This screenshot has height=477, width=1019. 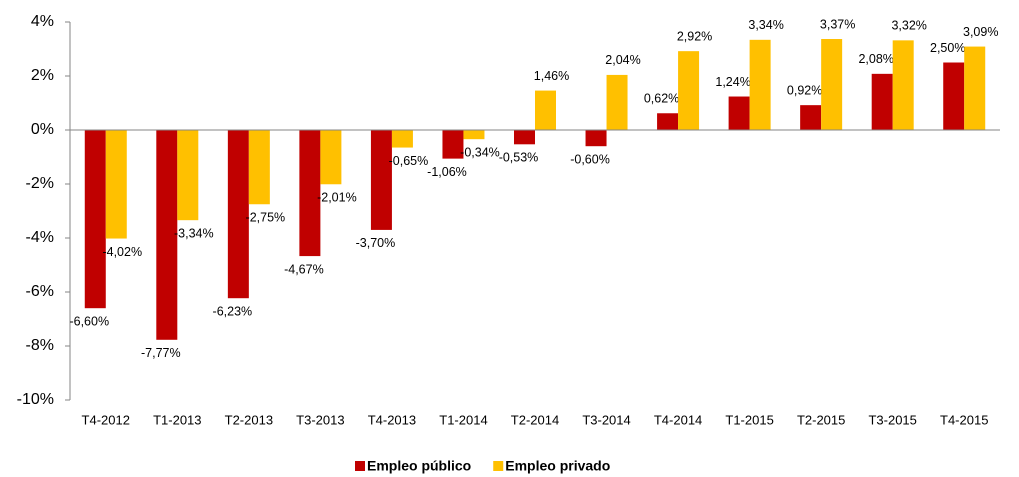 What do you see at coordinates (40, 237) in the screenshot?
I see `y-tick-label: -4%` at bounding box center [40, 237].